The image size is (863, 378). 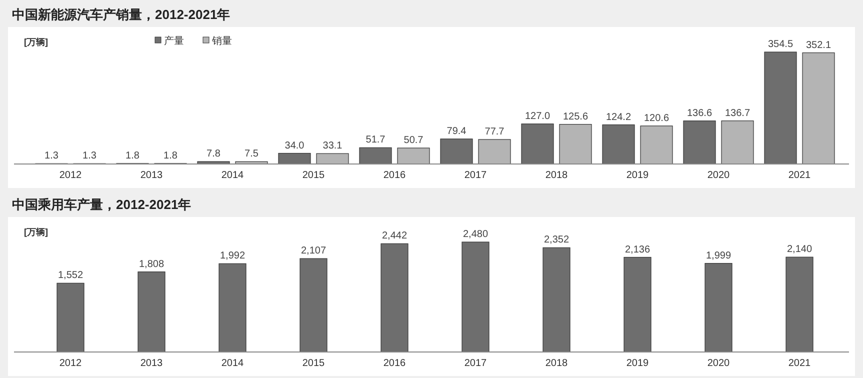 I want to click on data-label: 7.5, so click(x=251, y=154).